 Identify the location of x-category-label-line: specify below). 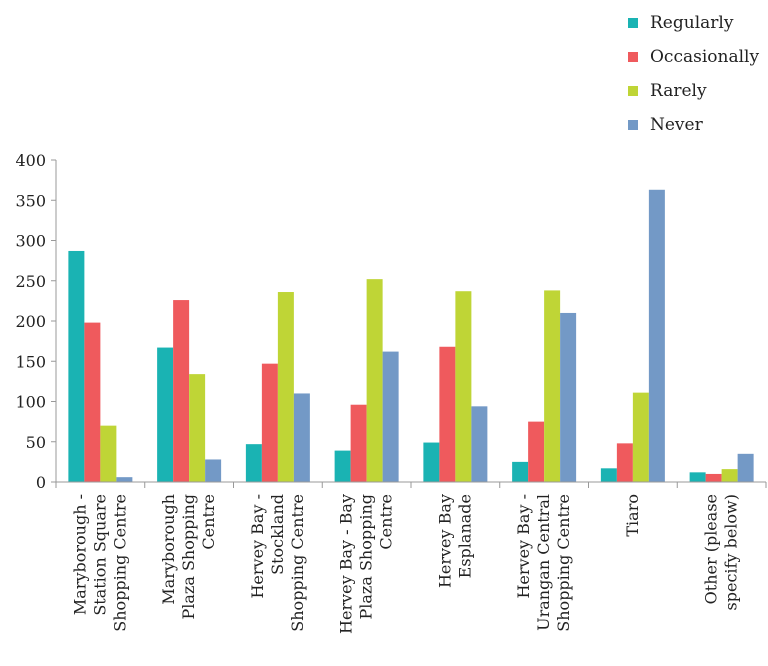
(731, 552).